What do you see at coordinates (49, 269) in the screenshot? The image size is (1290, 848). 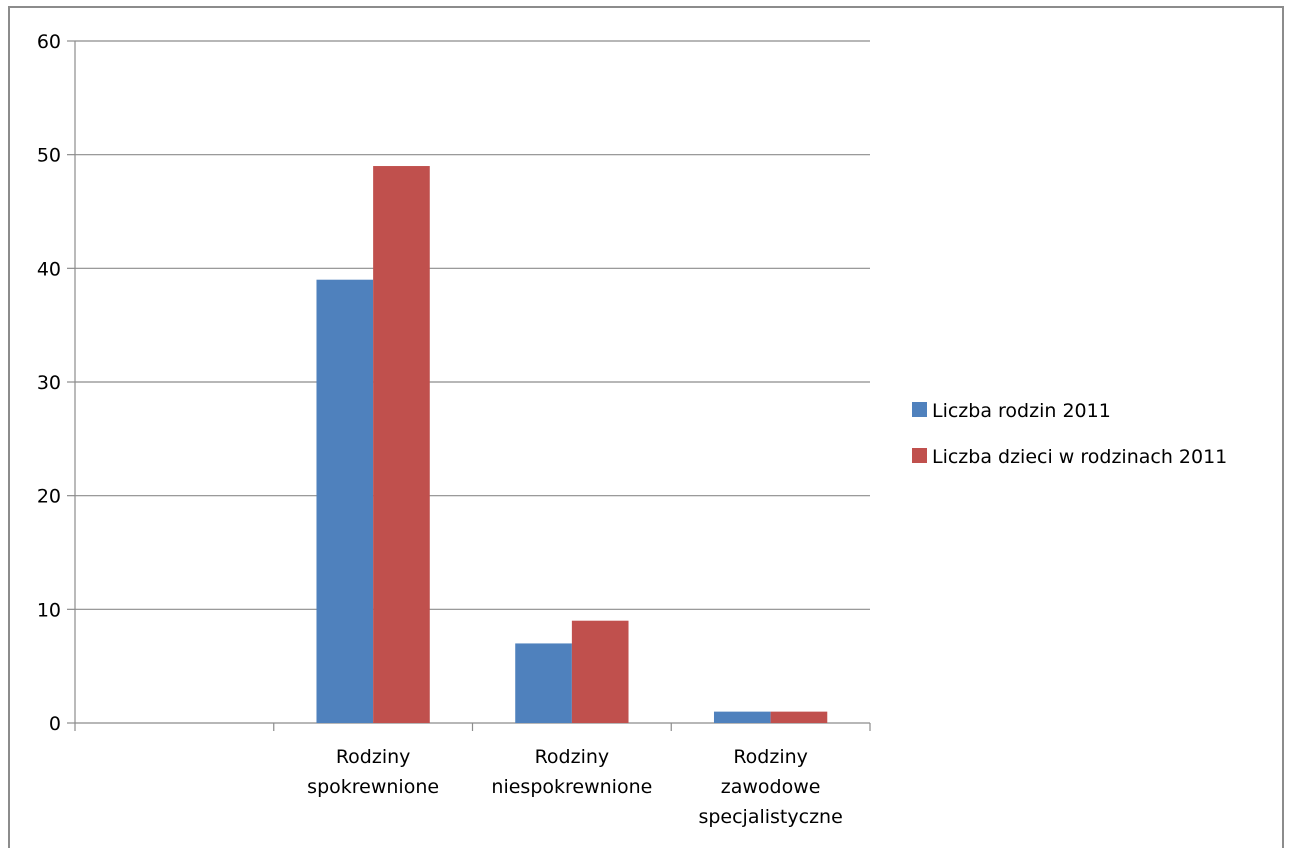 I see `y-tick-label: 40` at bounding box center [49, 269].